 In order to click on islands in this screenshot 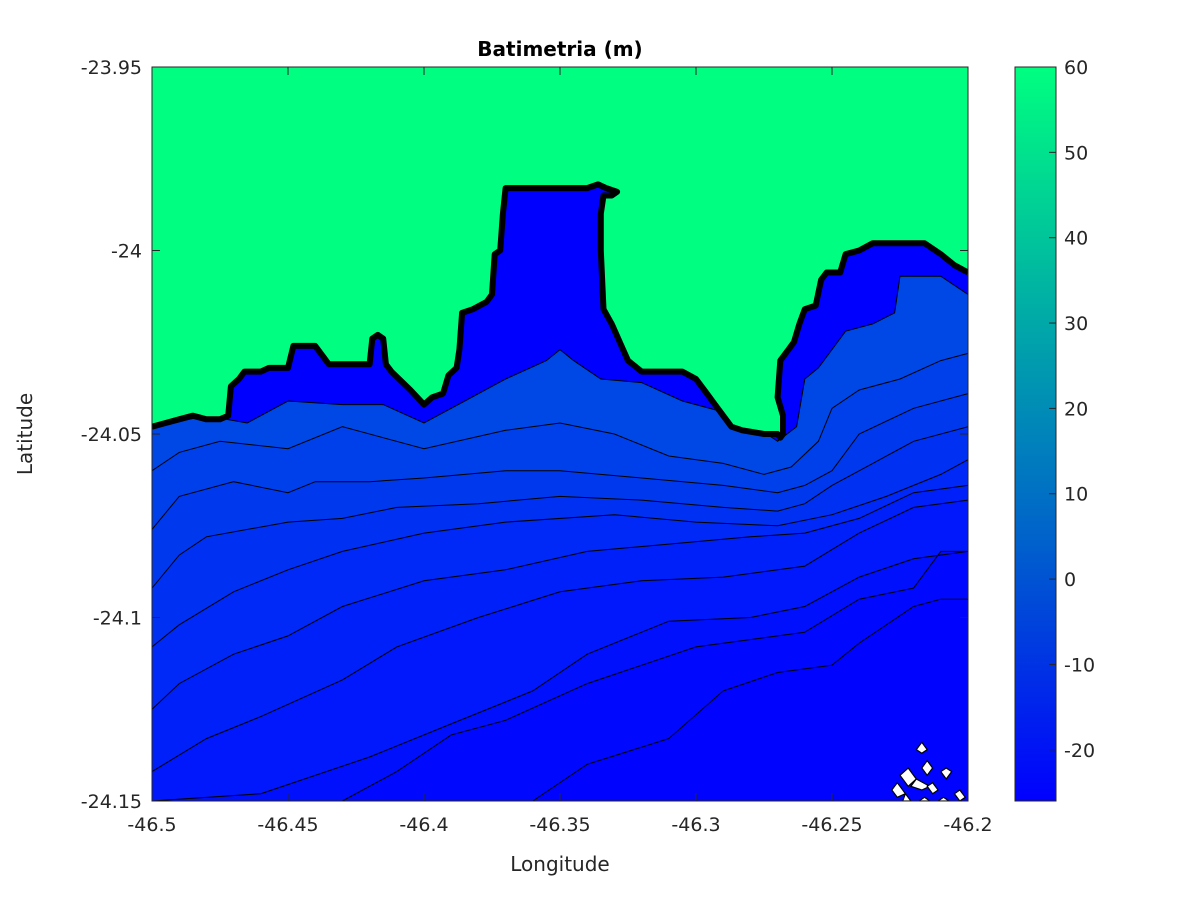, I will do `click(929, 771)`.